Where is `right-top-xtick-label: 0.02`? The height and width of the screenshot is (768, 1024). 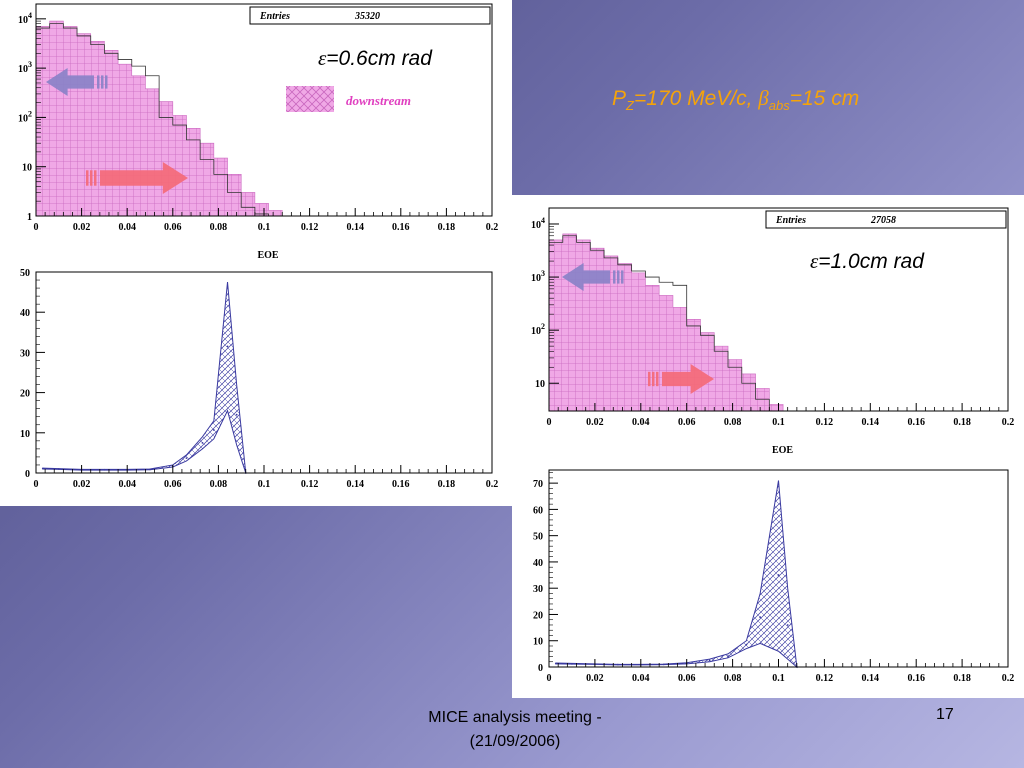 right-top-xtick-label: 0.02 is located at coordinates (595, 422).